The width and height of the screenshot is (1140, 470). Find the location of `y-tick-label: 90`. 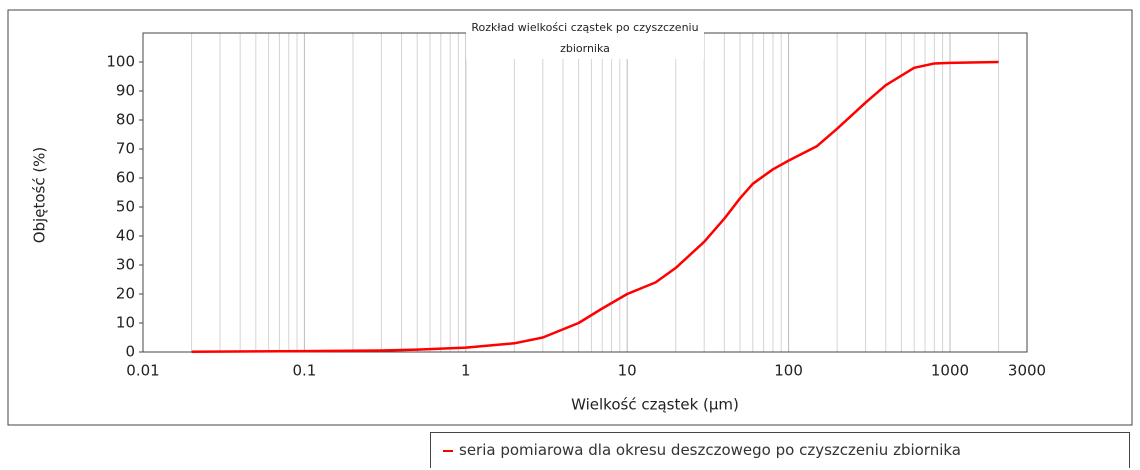

y-tick-label: 90 is located at coordinates (125, 91).